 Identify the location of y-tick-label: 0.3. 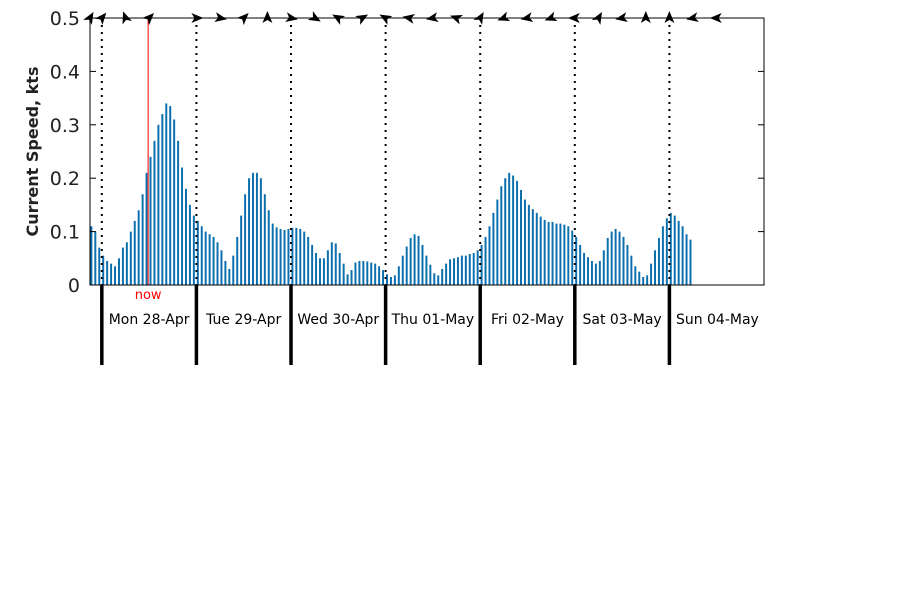
(65, 126).